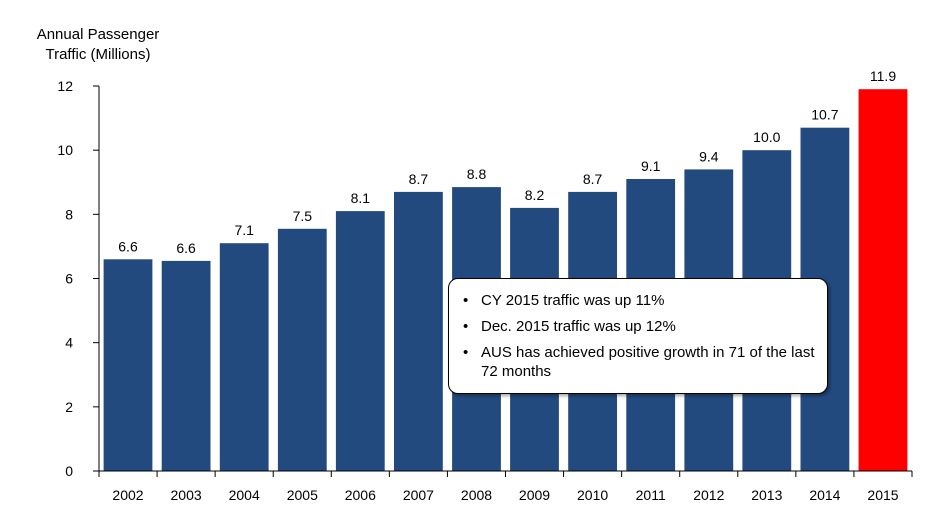 Image resolution: width=946 pixels, height=512 pixels. Describe the element at coordinates (592, 495) in the screenshot. I see `x-tick-label: 2010` at that location.